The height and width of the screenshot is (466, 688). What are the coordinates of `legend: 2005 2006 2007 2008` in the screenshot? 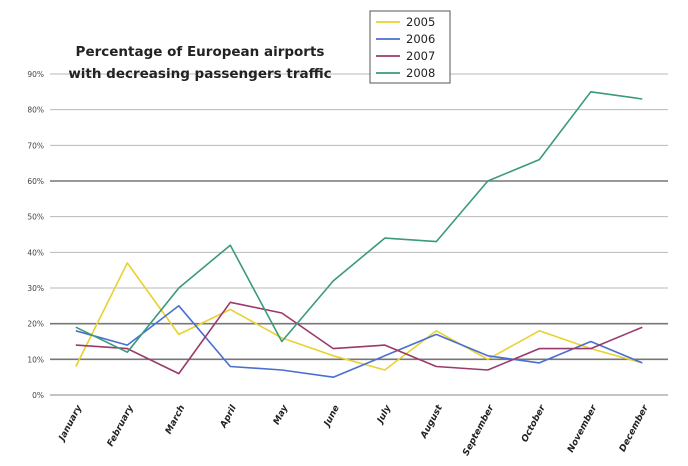 It's located at (410, 47).